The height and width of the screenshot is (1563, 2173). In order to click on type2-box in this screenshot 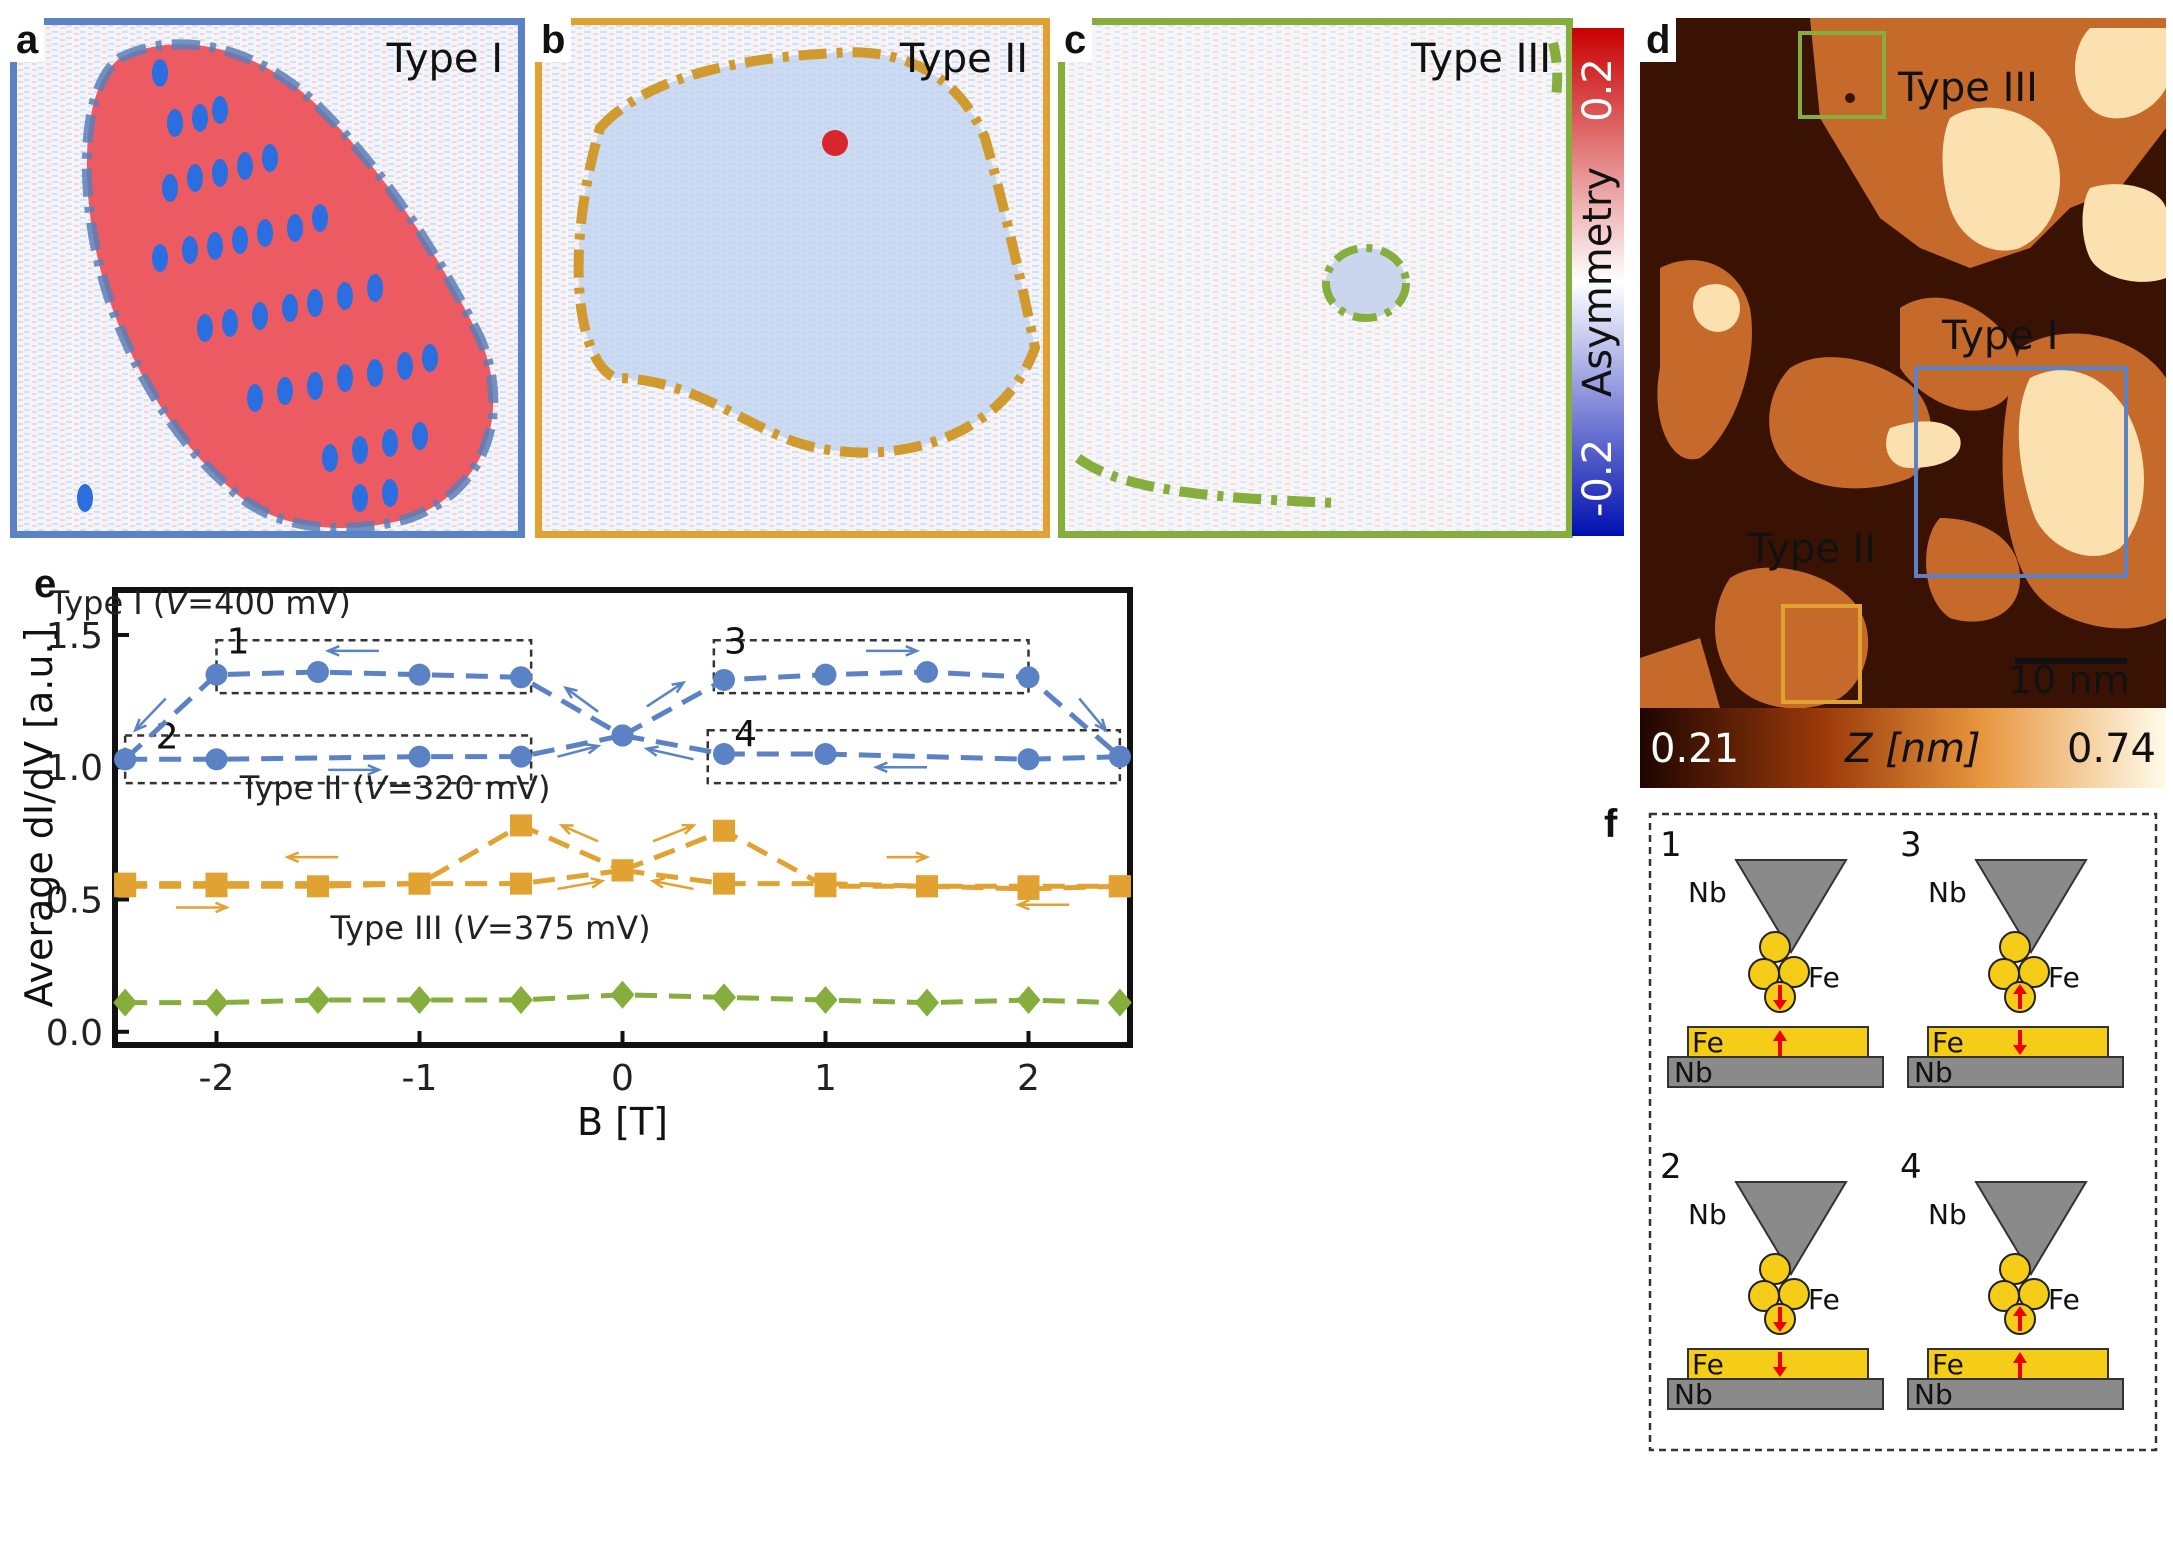, I will do `click(1821, 654)`.